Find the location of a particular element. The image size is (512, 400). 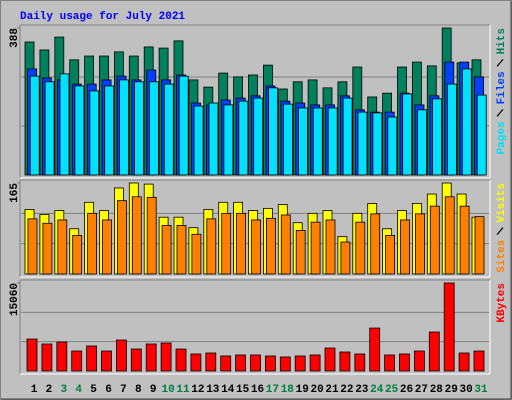

x-tick-label: 27 is located at coordinates (421, 390).